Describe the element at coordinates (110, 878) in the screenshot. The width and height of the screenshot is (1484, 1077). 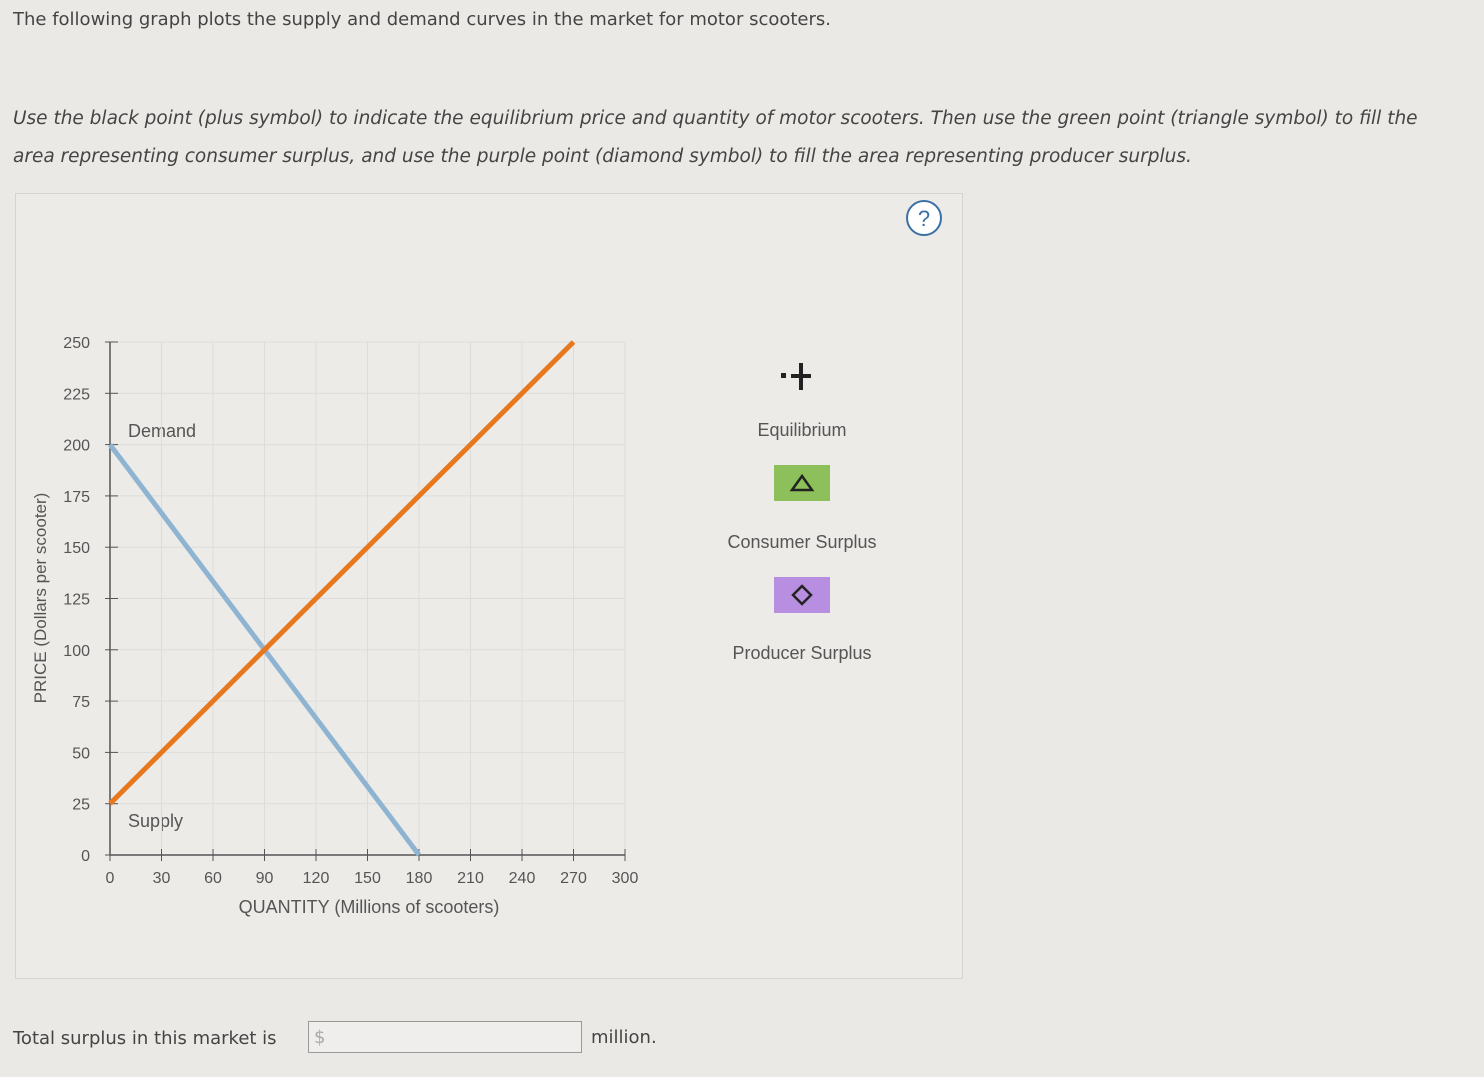
I see `x-tick-label: 0` at that location.